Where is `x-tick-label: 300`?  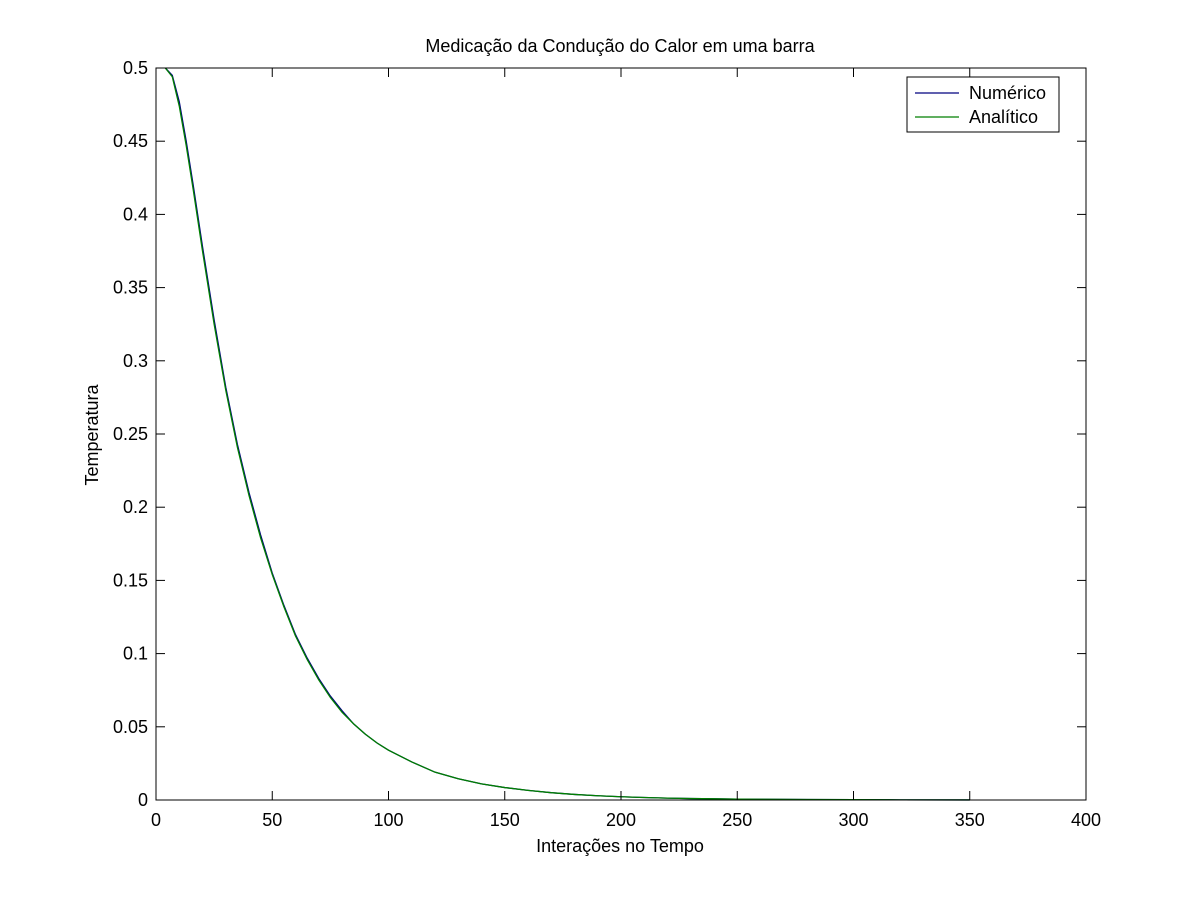 x-tick-label: 300 is located at coordinates (853, 820).